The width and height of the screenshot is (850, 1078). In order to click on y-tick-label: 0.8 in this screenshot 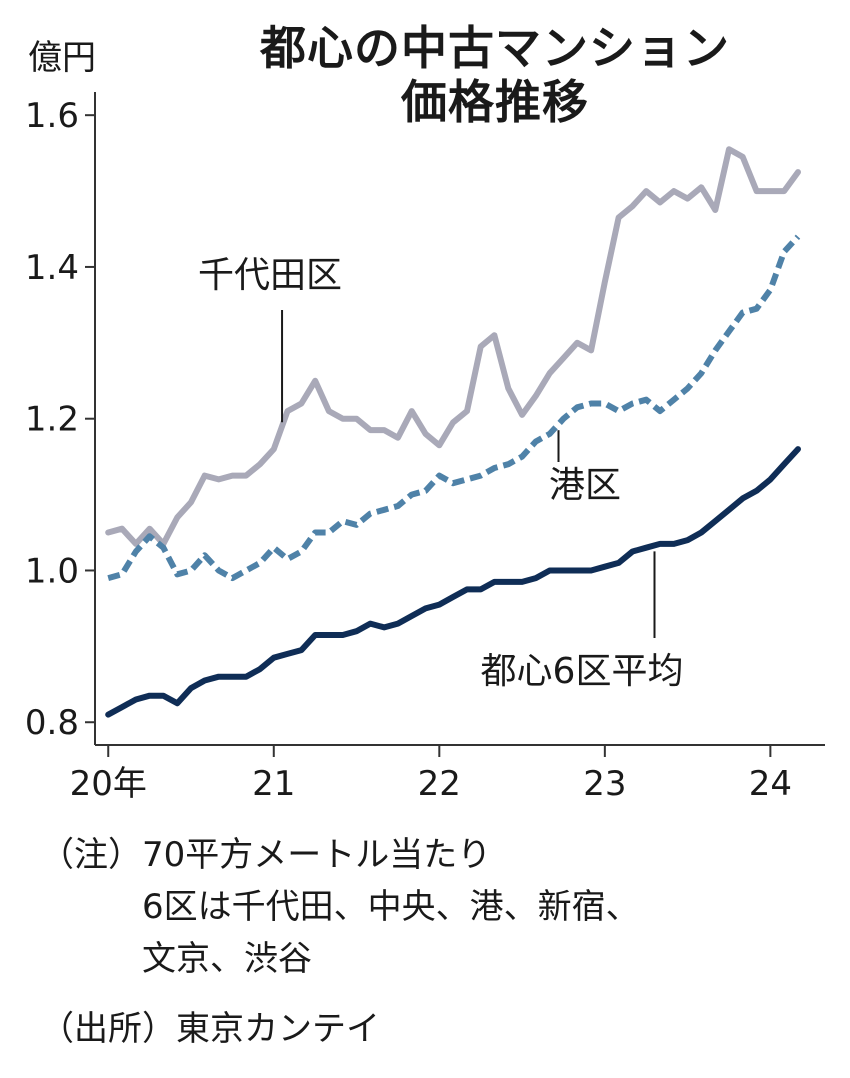, I will do `click(52, 723)`.